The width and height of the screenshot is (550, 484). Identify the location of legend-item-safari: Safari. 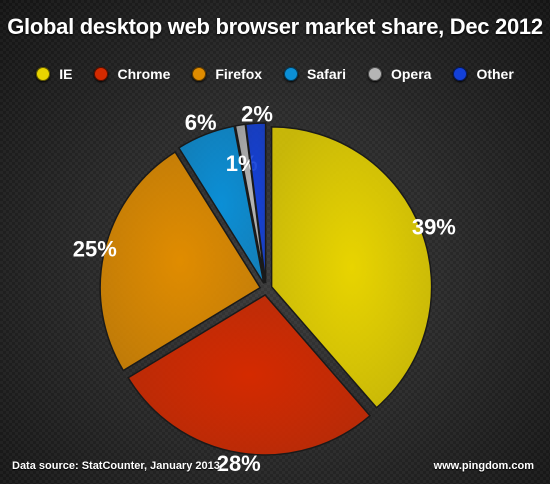
(315, 74).